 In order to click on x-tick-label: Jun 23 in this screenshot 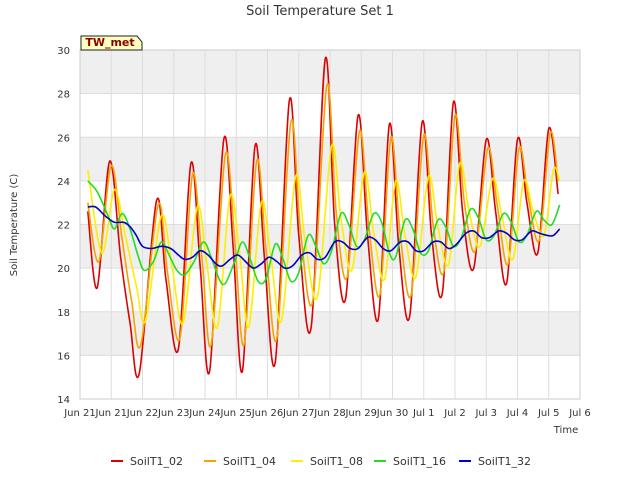, I will do `click(173, 413)`.